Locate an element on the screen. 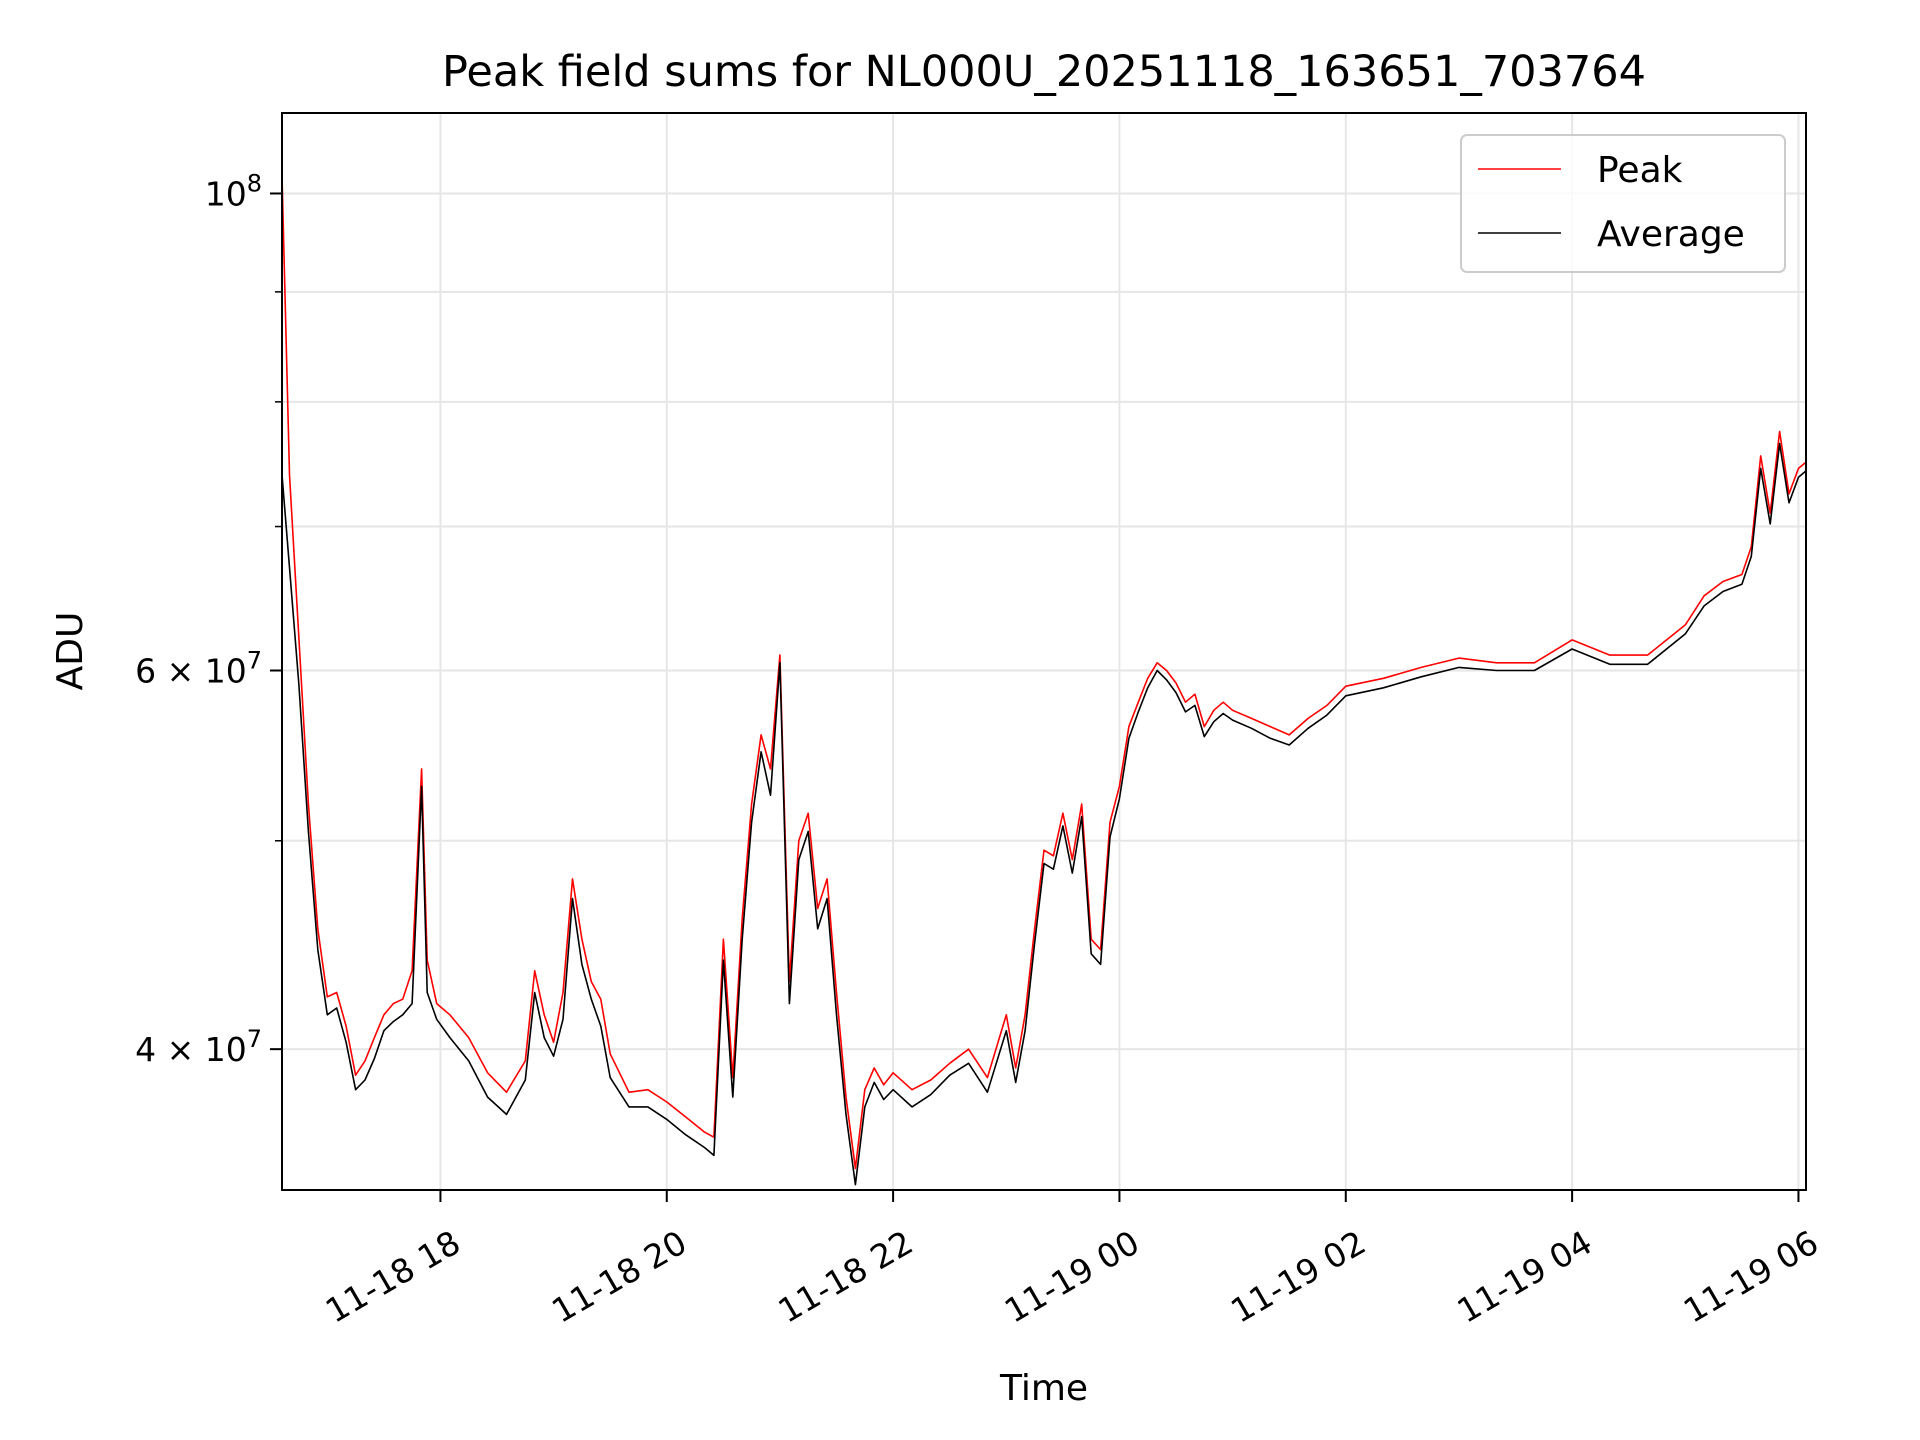 This screenshot has width=1920, height=1440. legend: Peak Average is located at coordinates (1623, 203).